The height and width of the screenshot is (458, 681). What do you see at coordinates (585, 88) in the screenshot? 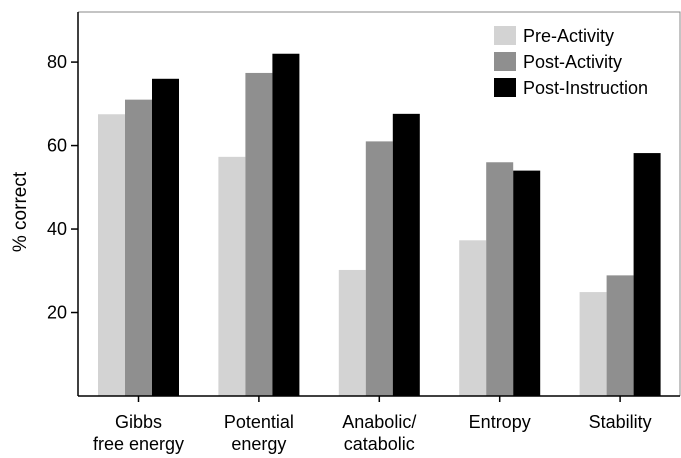
I see `legend-label-2: Post-Instruction` at bounding box center [585, 88].